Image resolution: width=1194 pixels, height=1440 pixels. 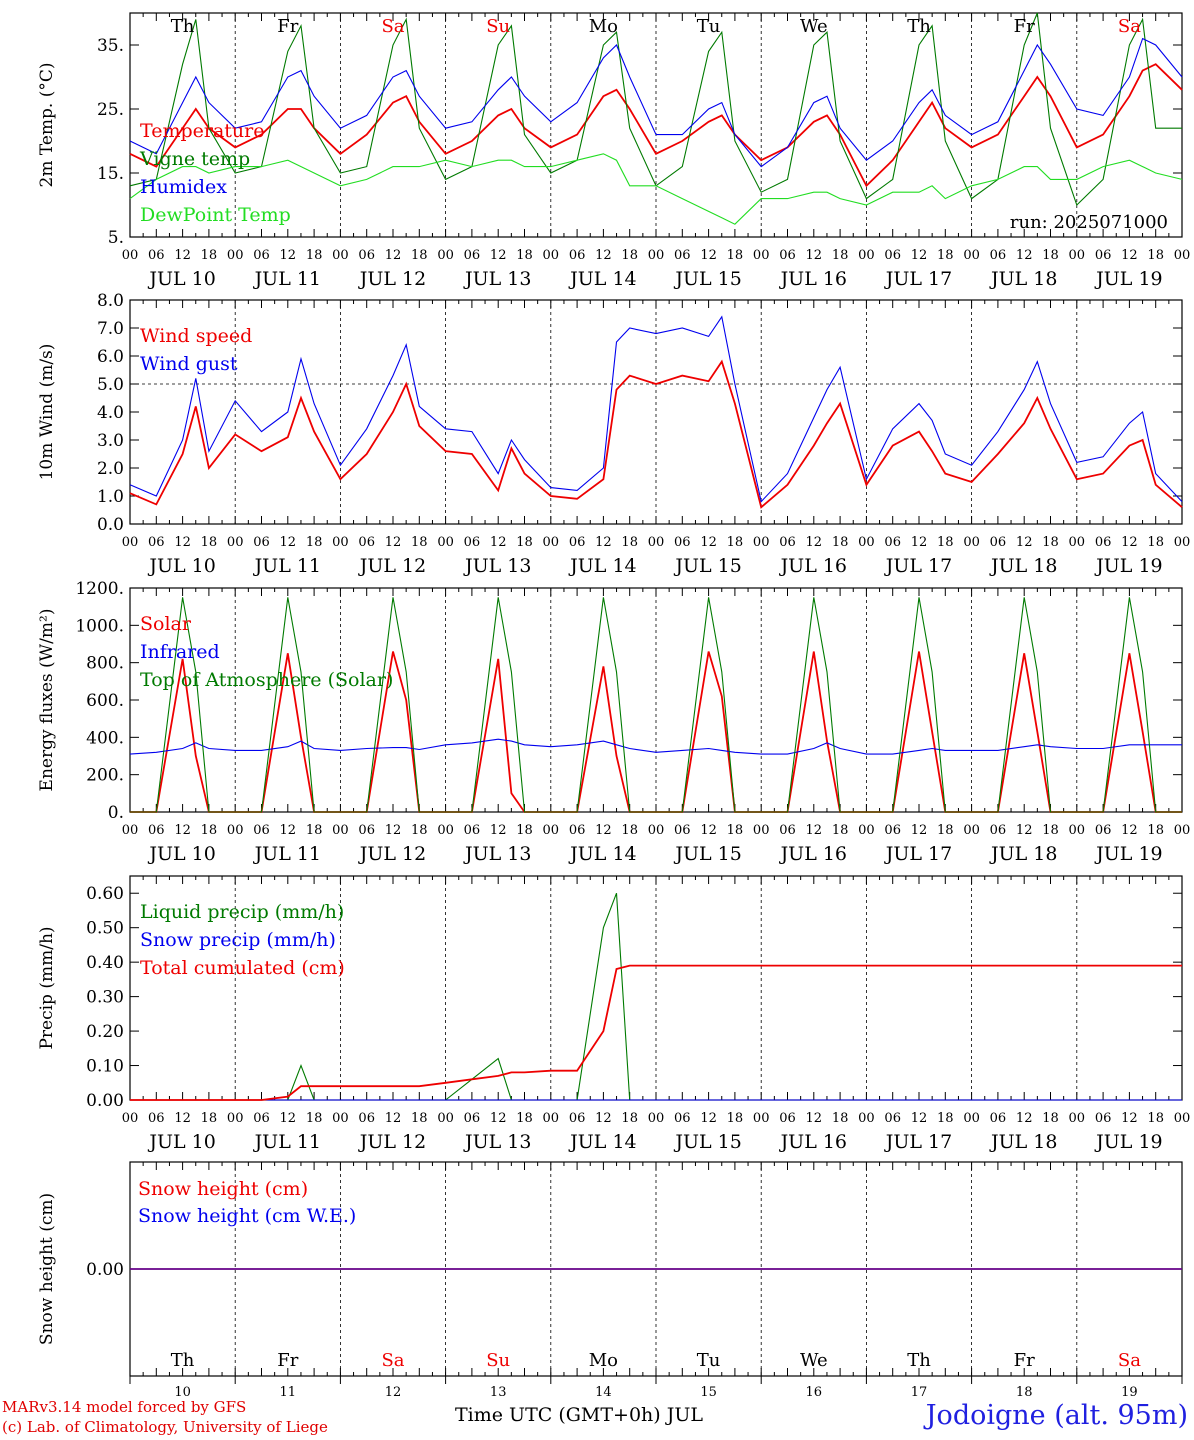 I want to click on weekday-label: Th, so click(x=919, y=26).